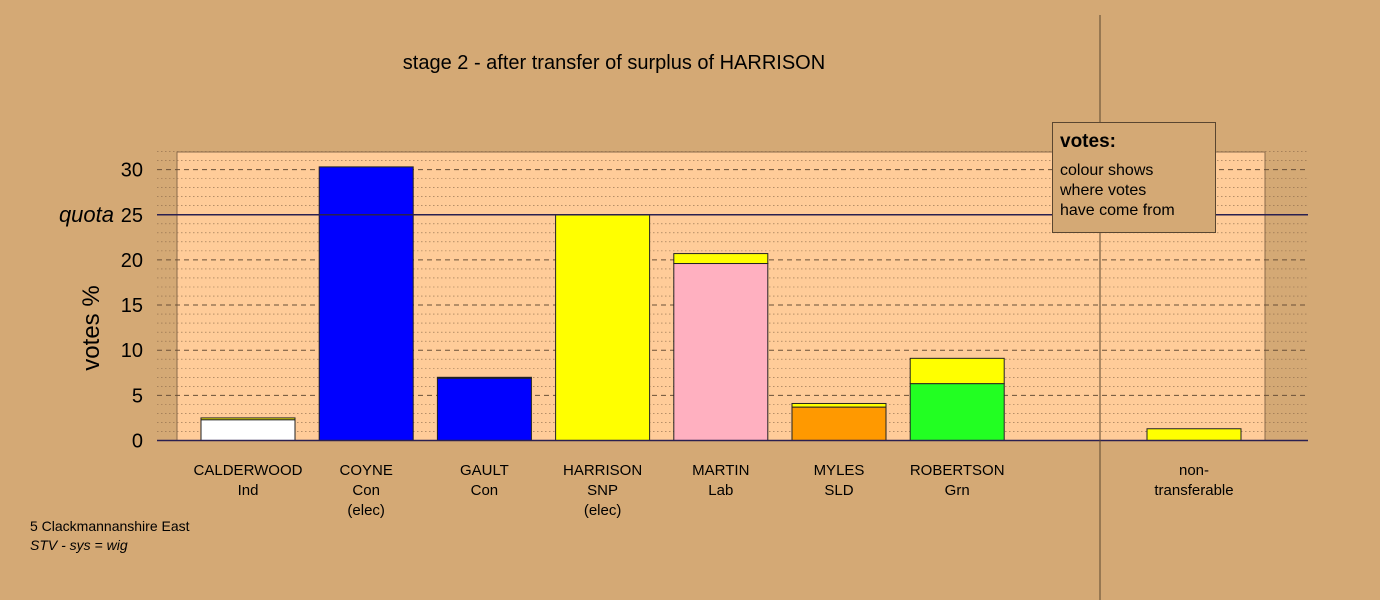  Describe the element at coordinates (248, 481) in the screenshot. I see `candidate-label: CALDERWOOD Ind` at that location.